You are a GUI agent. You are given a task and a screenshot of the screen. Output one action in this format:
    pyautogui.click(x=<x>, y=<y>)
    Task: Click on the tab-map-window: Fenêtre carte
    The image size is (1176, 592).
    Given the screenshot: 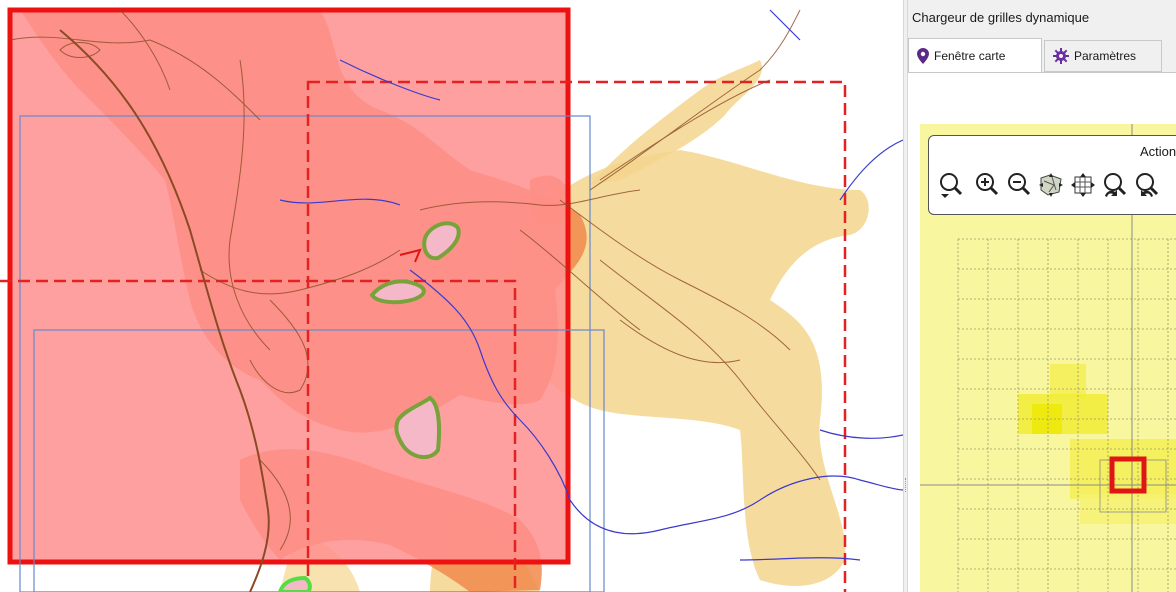 What is the action you would take?
    pyautogui.click(x=975, y=55)
    